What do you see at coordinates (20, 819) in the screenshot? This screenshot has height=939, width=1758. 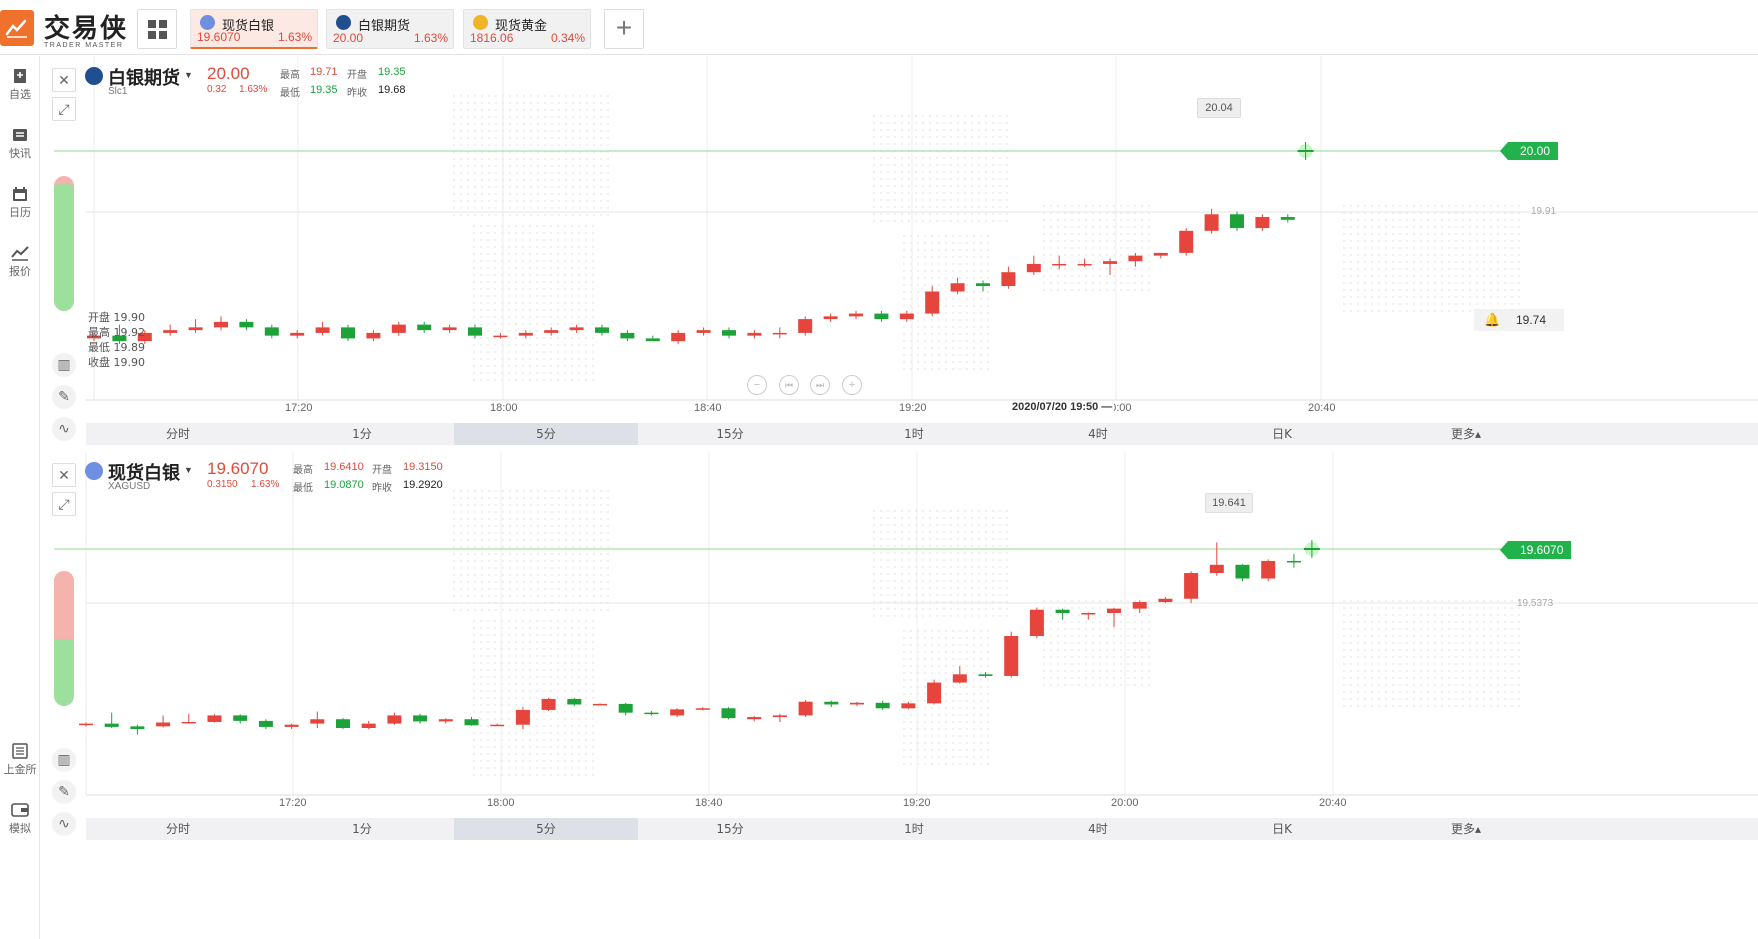 I see `sidebar-item-simulation: 模拟` at bounding box center [20, 819].